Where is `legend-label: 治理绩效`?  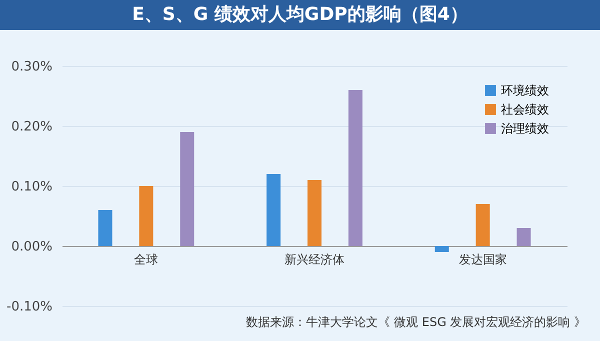 legend-label: 治理绩效 is located at coordinates (525, 129).